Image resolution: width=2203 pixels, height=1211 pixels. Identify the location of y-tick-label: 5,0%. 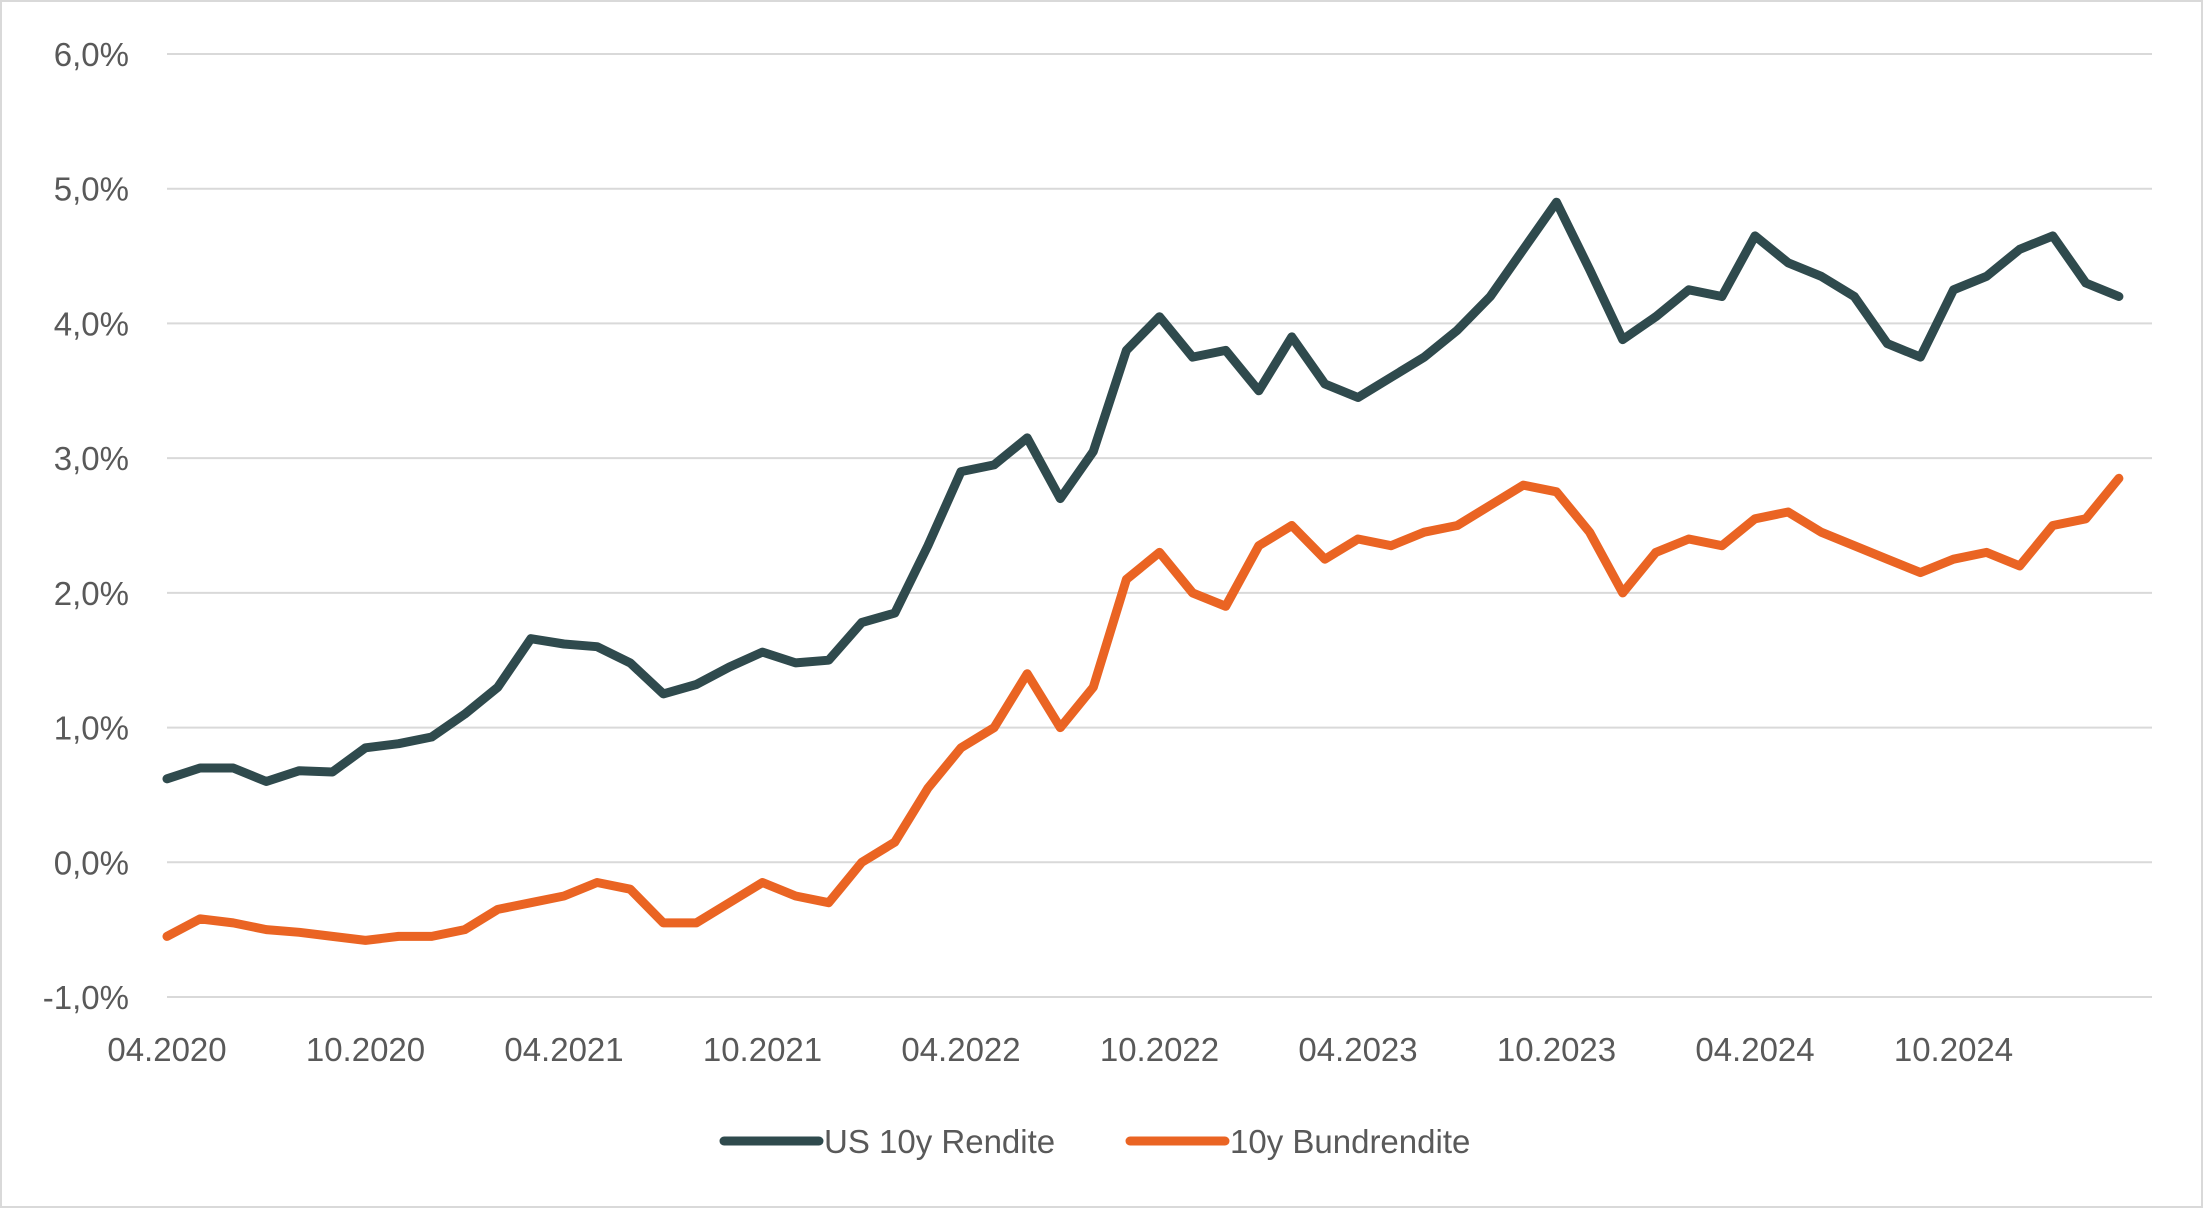
(91, 189).